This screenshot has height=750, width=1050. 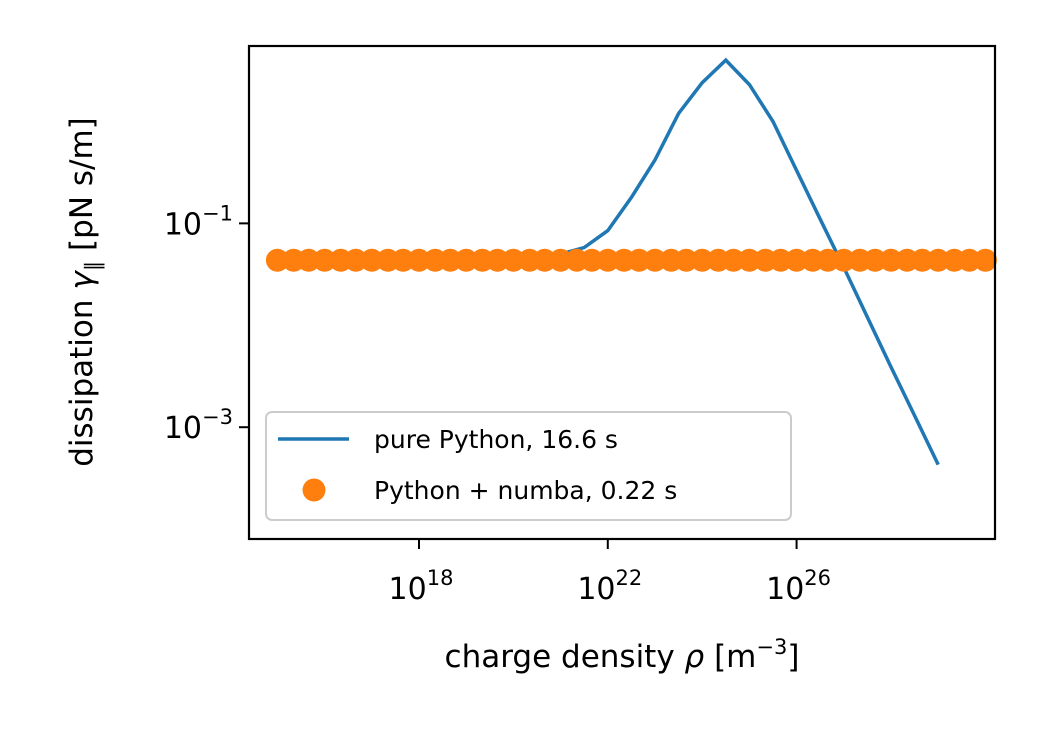 I want to click on x-axis-ticks: 1018 1022 1026, so click(x=610, y=573).